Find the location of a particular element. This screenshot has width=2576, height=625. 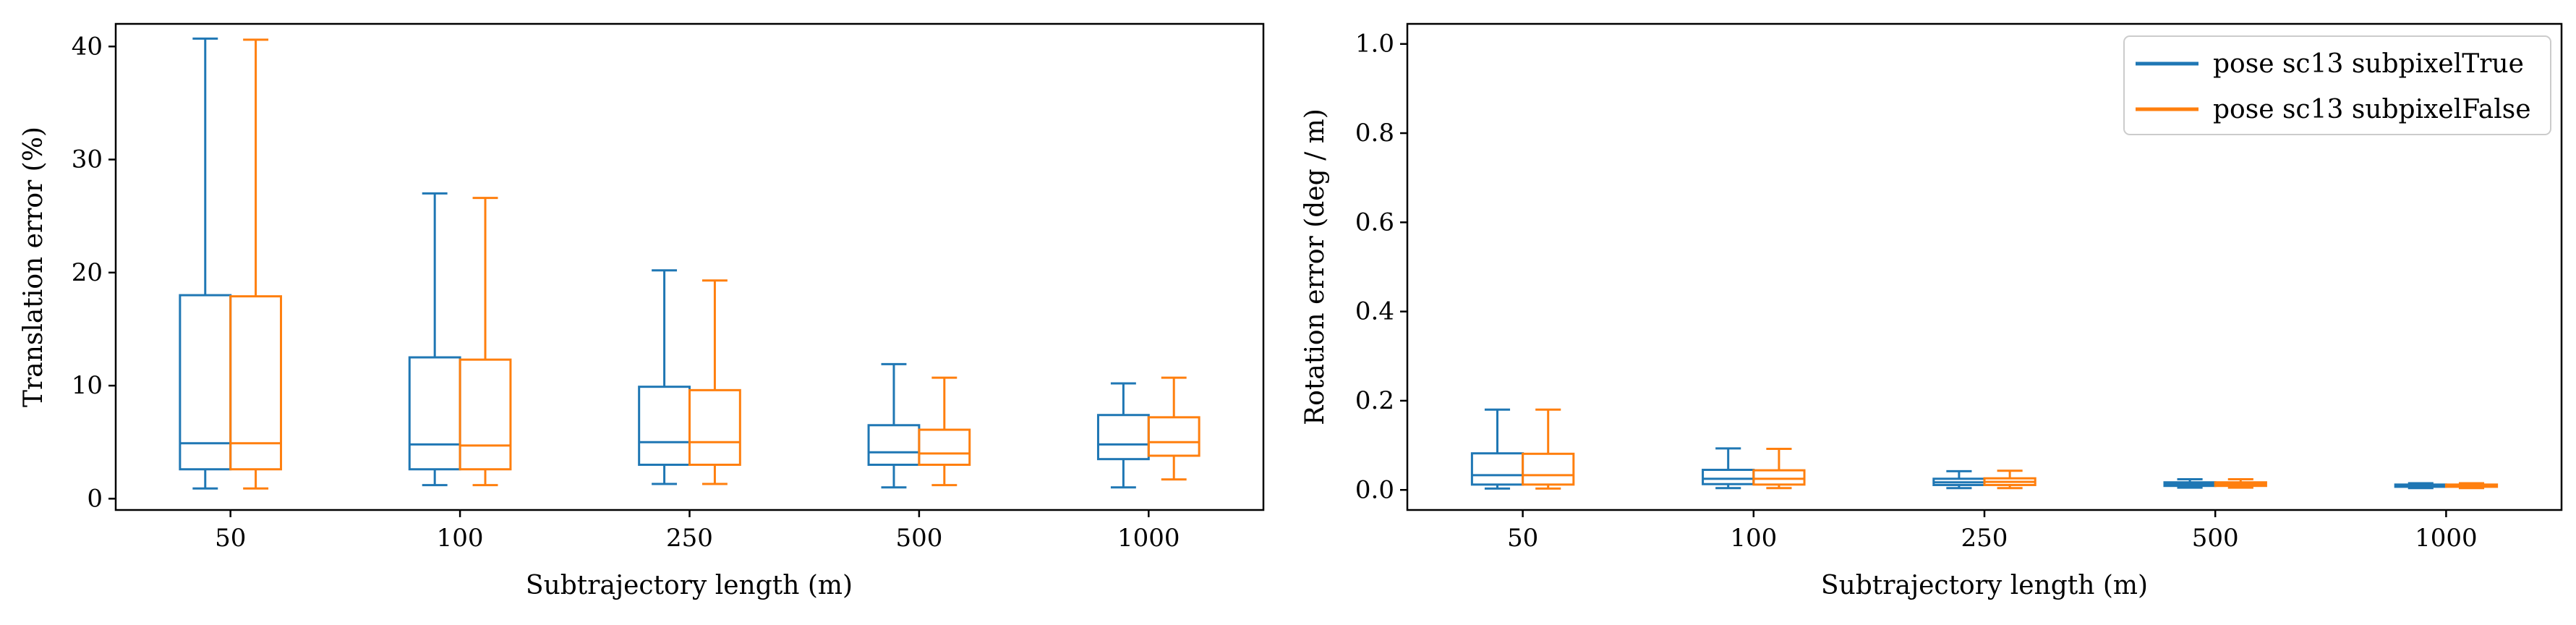

rotation-x-tick-label: 50 is located at coordinates (1522, 538).